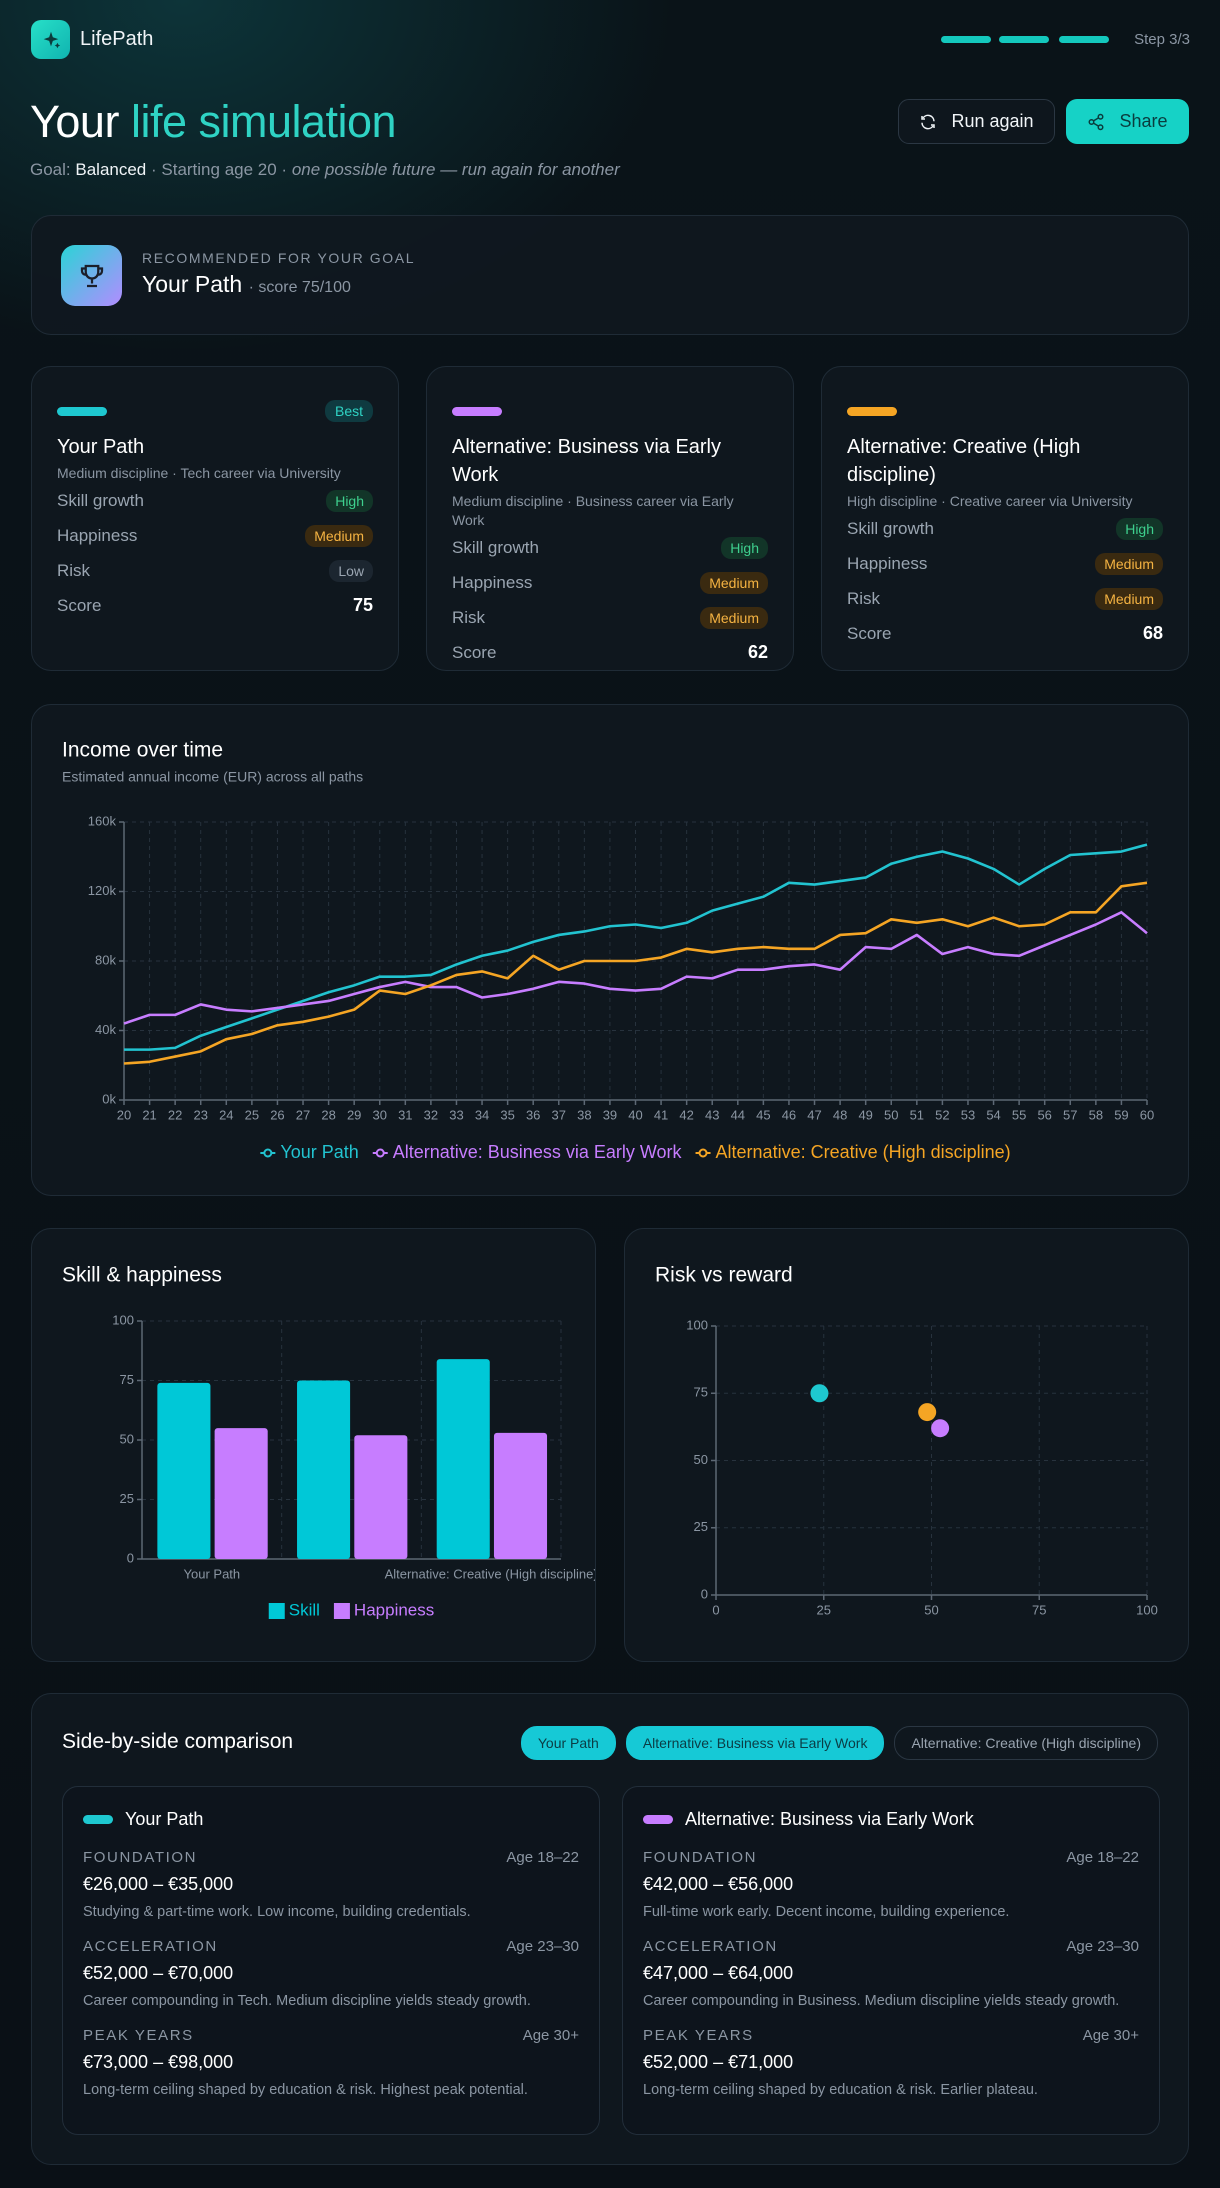 This screenshot has height=2188, width=1220. What do you see at coordinates (304, 1609) in the screenshot?
I see `legend-label: Skill` at bounding box center [304, 1609].